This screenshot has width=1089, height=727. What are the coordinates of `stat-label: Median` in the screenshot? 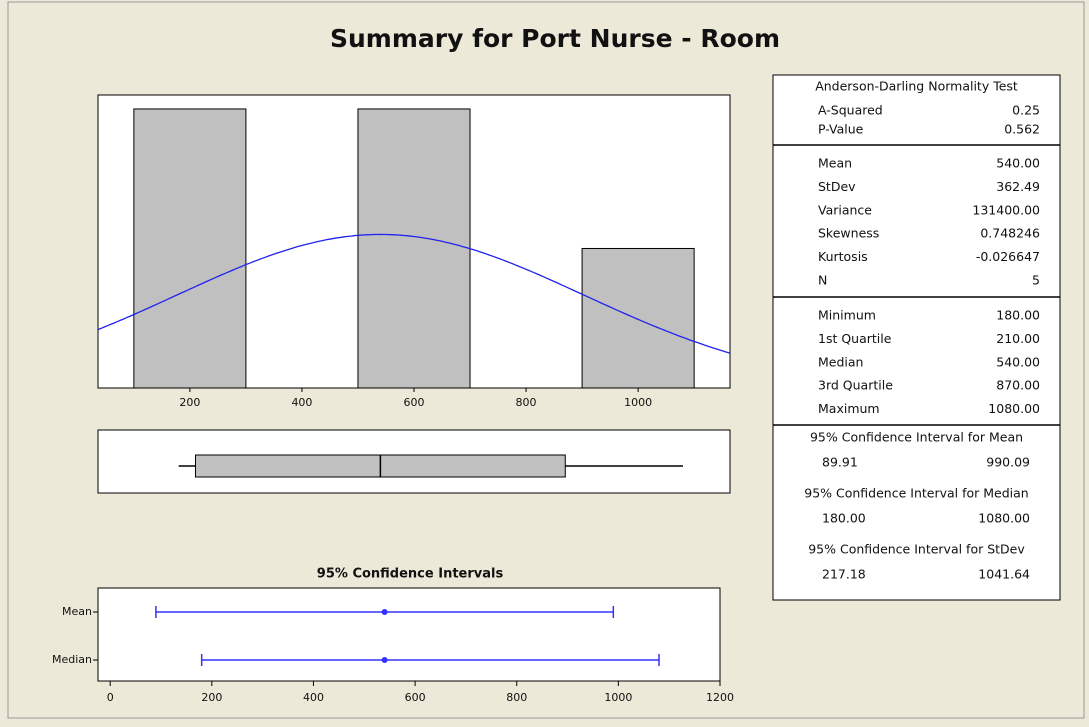 It's located at (840, 361).